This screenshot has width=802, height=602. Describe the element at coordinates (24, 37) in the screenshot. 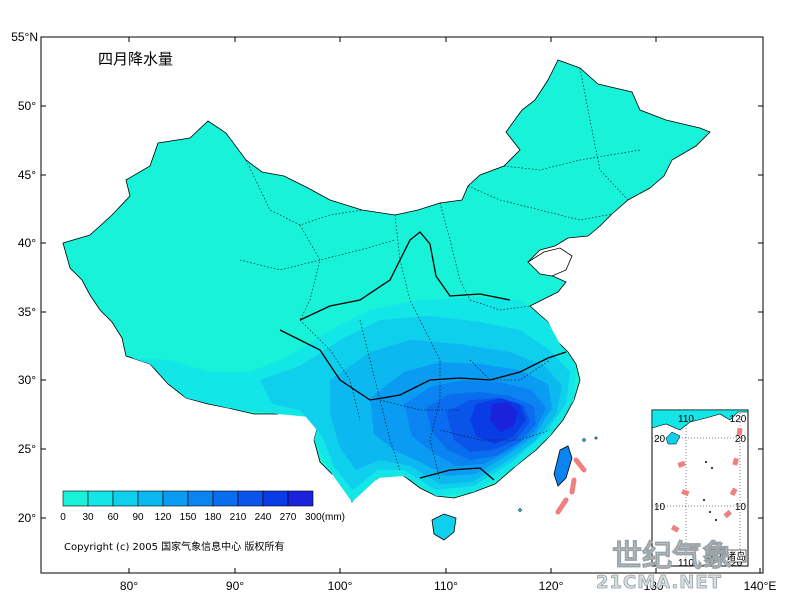

I see `lat-tick-label: 55°N` at that location.